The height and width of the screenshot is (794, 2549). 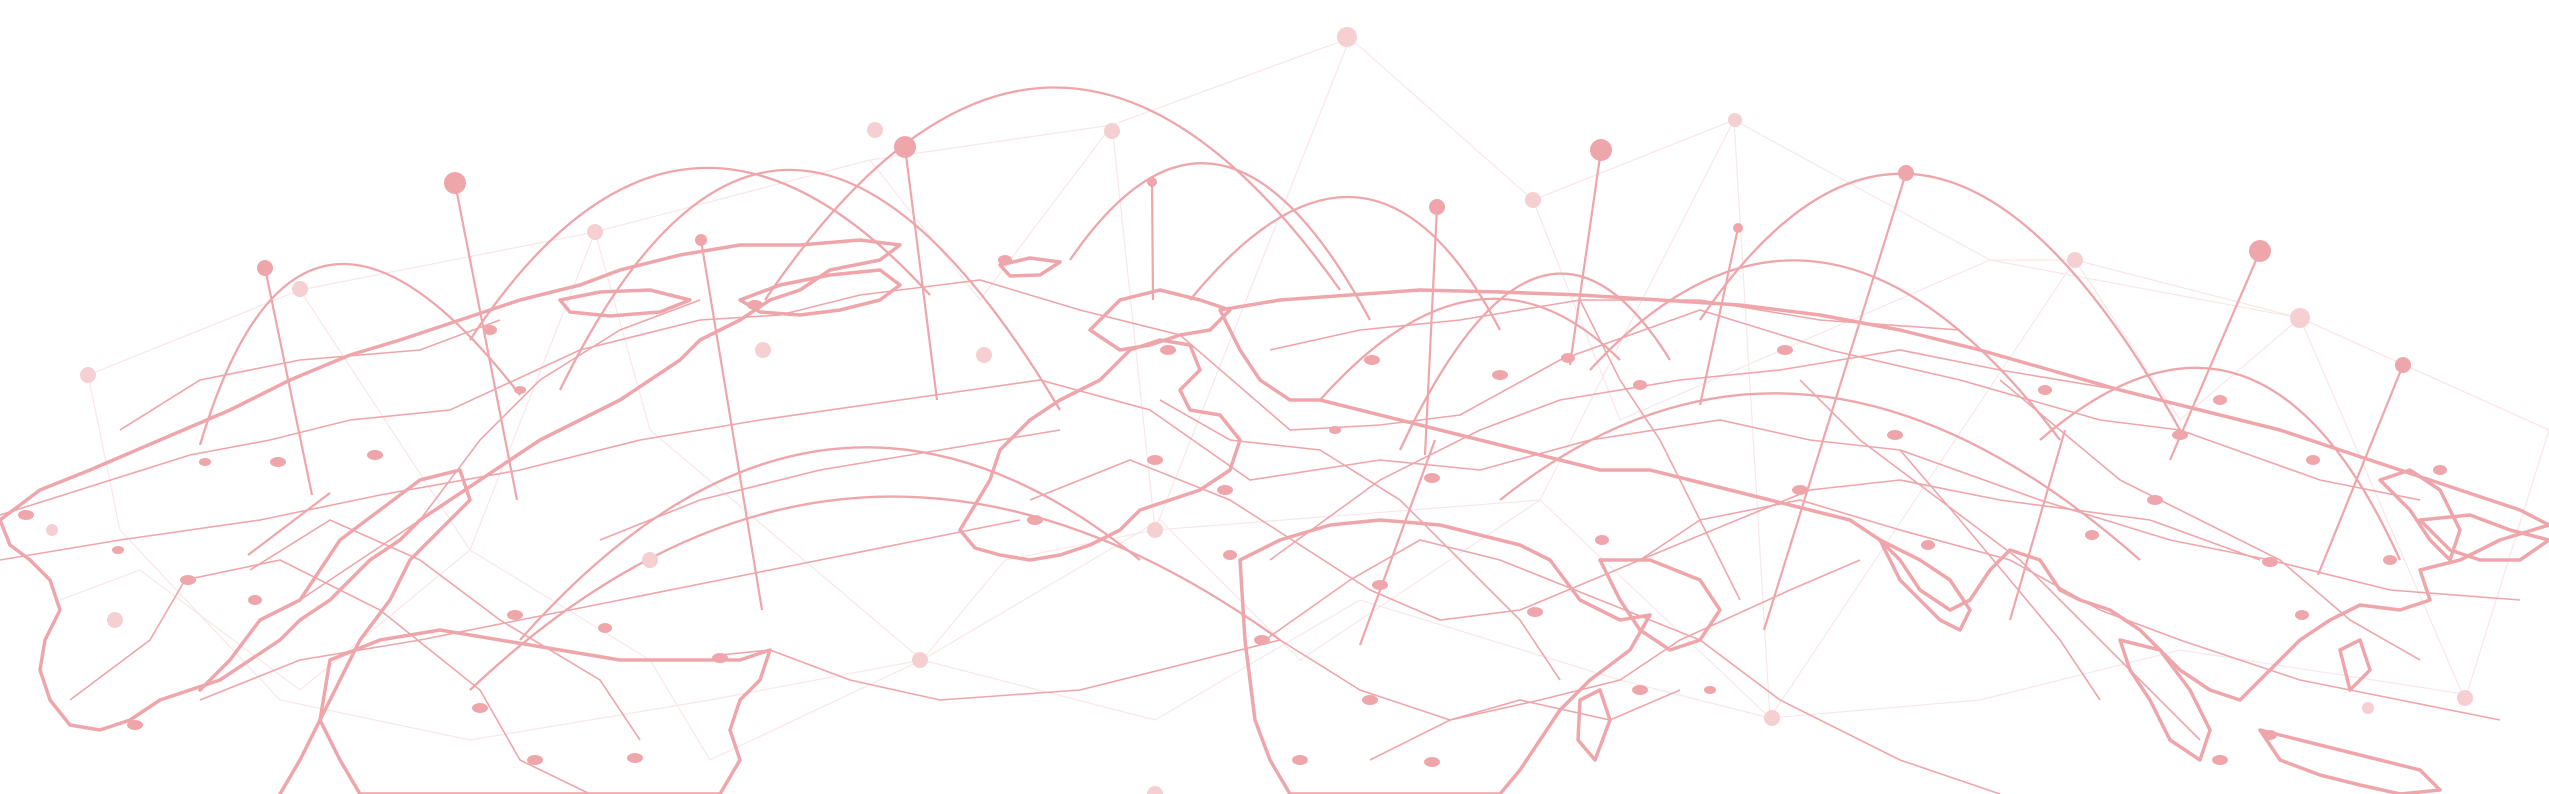 What do you see at coordinates (481, 336) in the screenshot?
I see `pin-canada` at bounding box center [481, 336].